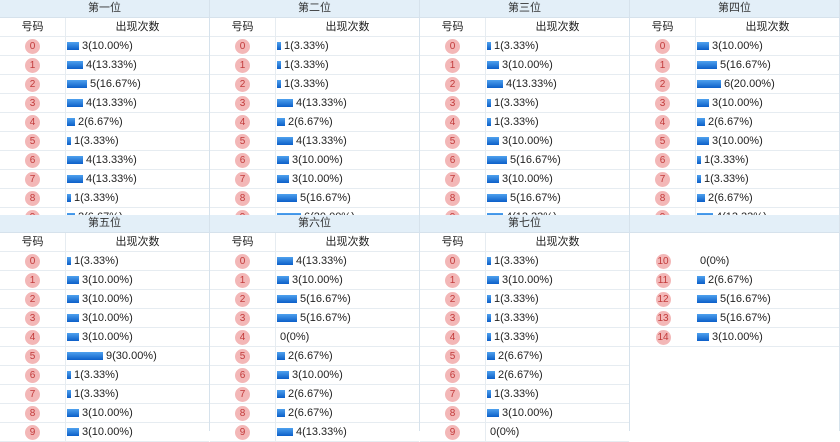 The width and height of the screenshot is (840, 442). What do you see at coordinates (767, 84) in the screenshot?
I see `count-cell: 6(20.00%)` at bounding box center [767, 84].